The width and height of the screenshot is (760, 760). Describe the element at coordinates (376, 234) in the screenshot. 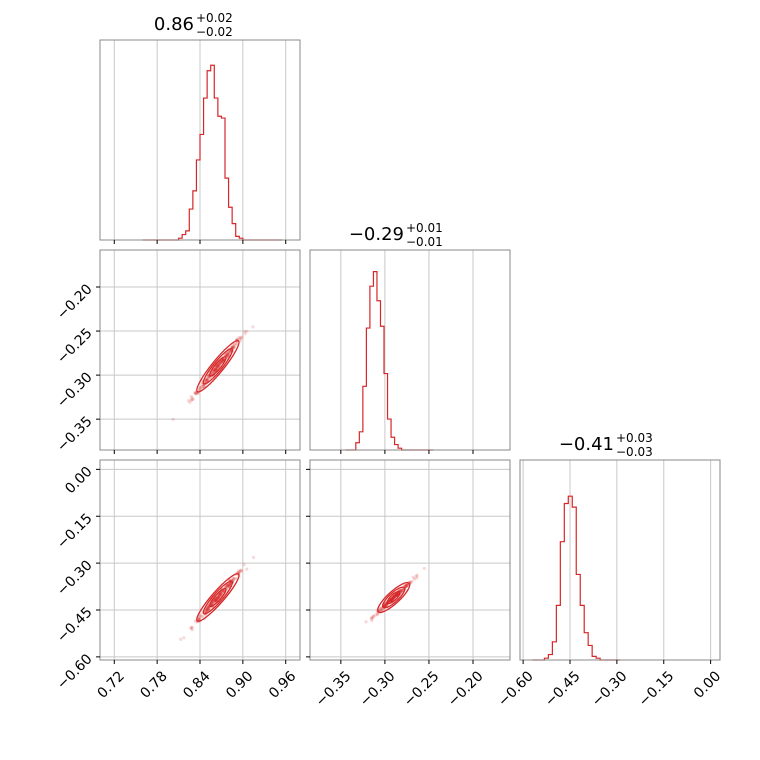

I see `hist-panel-1-title-value: −0.29` at that location.